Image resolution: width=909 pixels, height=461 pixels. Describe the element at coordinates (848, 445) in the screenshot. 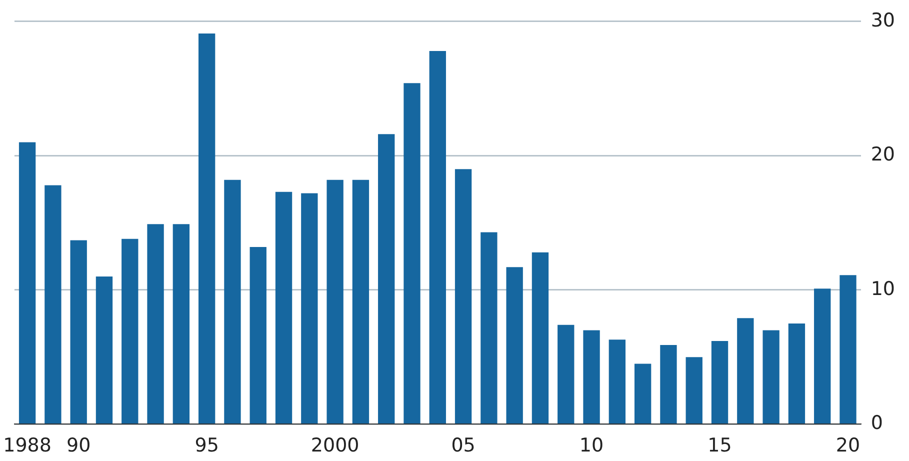

I see `x-tick-label: 20` at that location.